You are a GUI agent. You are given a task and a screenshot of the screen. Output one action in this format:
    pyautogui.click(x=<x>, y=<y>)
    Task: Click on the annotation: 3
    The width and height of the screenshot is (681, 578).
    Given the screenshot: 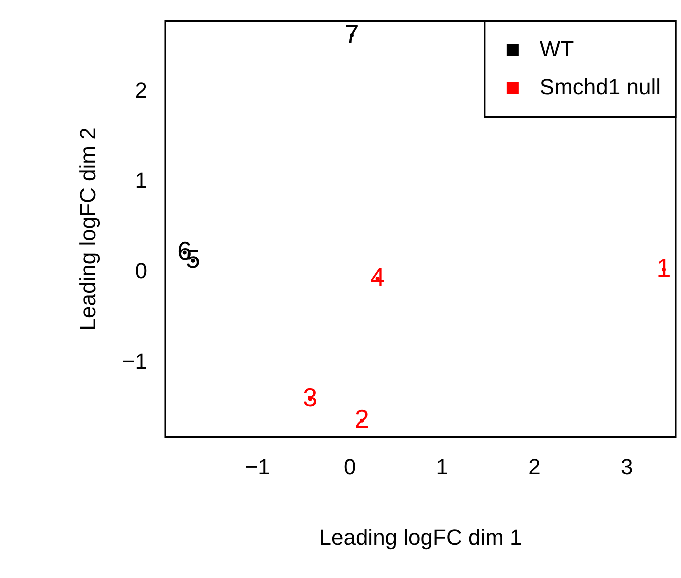 What is the action you would take?
    pyautogui.click(x=310, y=397)
    